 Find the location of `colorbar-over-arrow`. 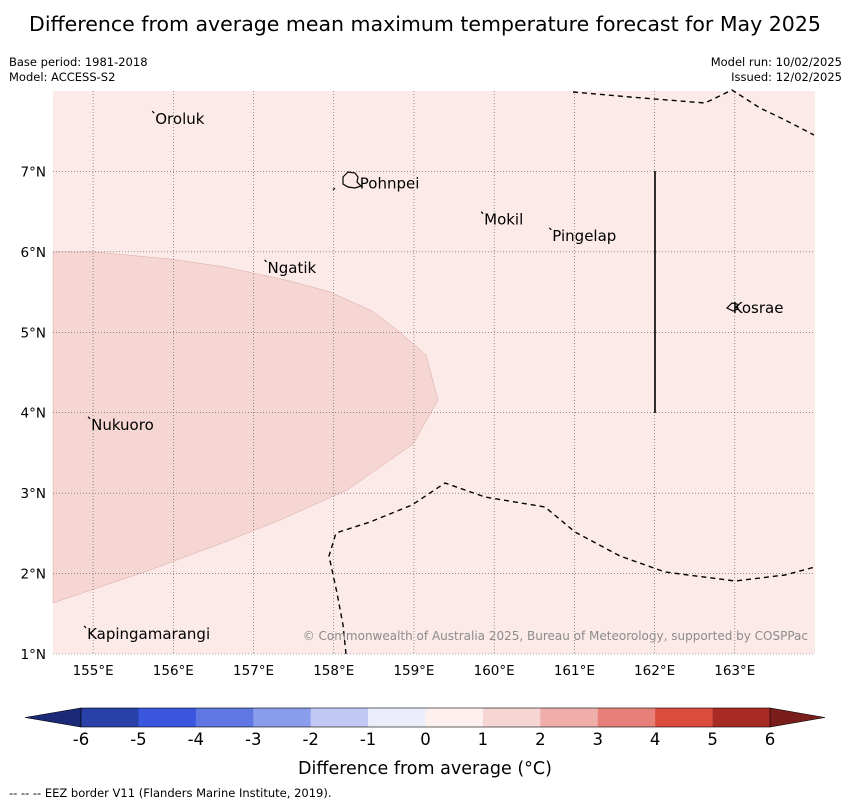

colorbar-over-arrow is located at coordinates (797, 717).